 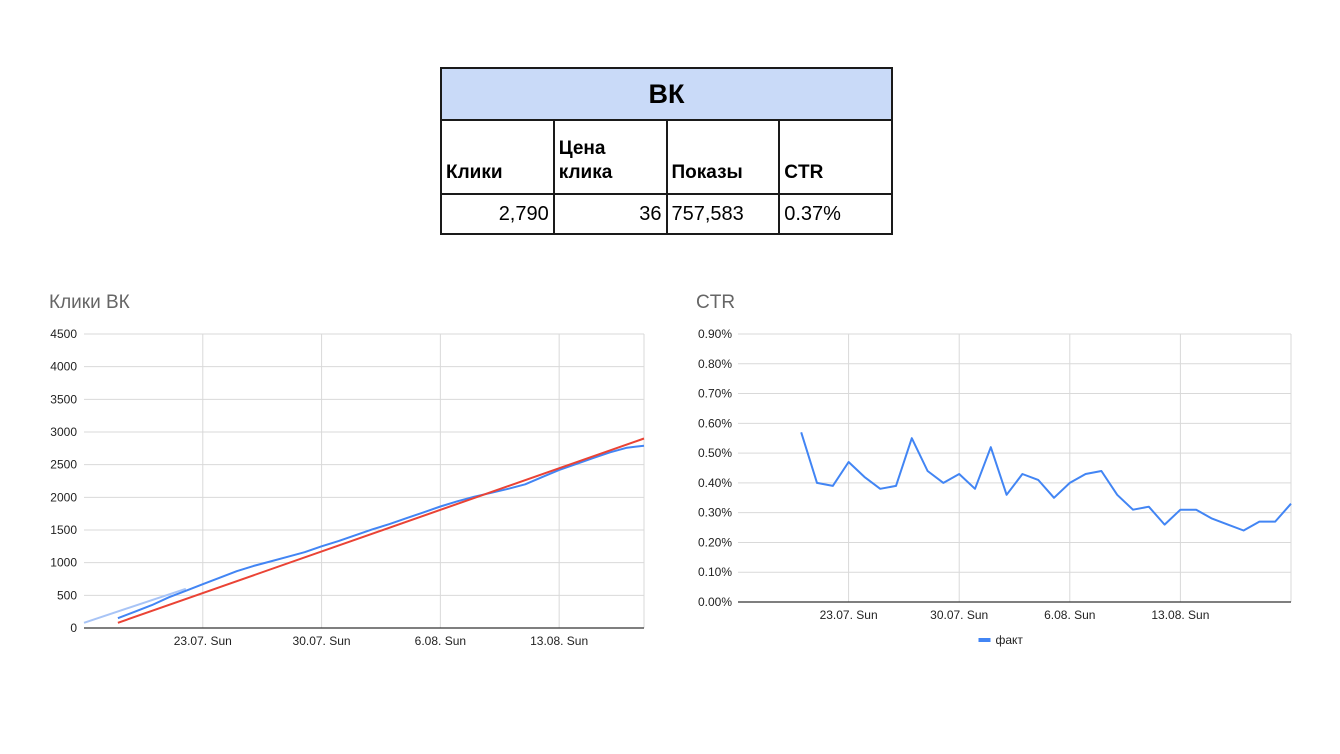 I want to click on ctr-y-tick-label: 0.50%, so click(x=715, y=453).